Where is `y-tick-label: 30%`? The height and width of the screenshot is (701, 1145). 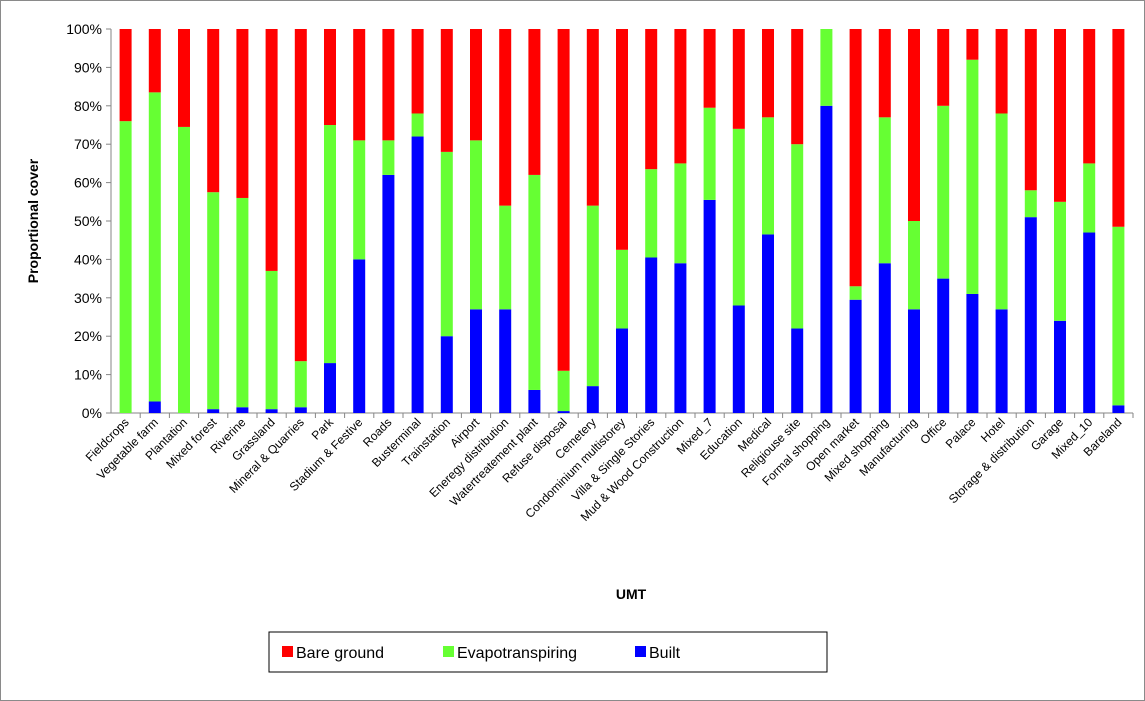 y-tick-label: 30% is located at coordinates (88, 298).